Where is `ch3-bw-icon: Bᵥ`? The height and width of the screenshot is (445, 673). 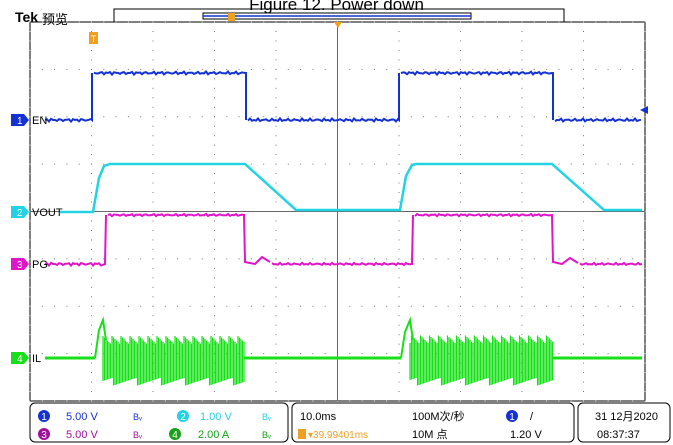
ch3-bw-icon: Bᵥ is located at coordinates (137, 435).